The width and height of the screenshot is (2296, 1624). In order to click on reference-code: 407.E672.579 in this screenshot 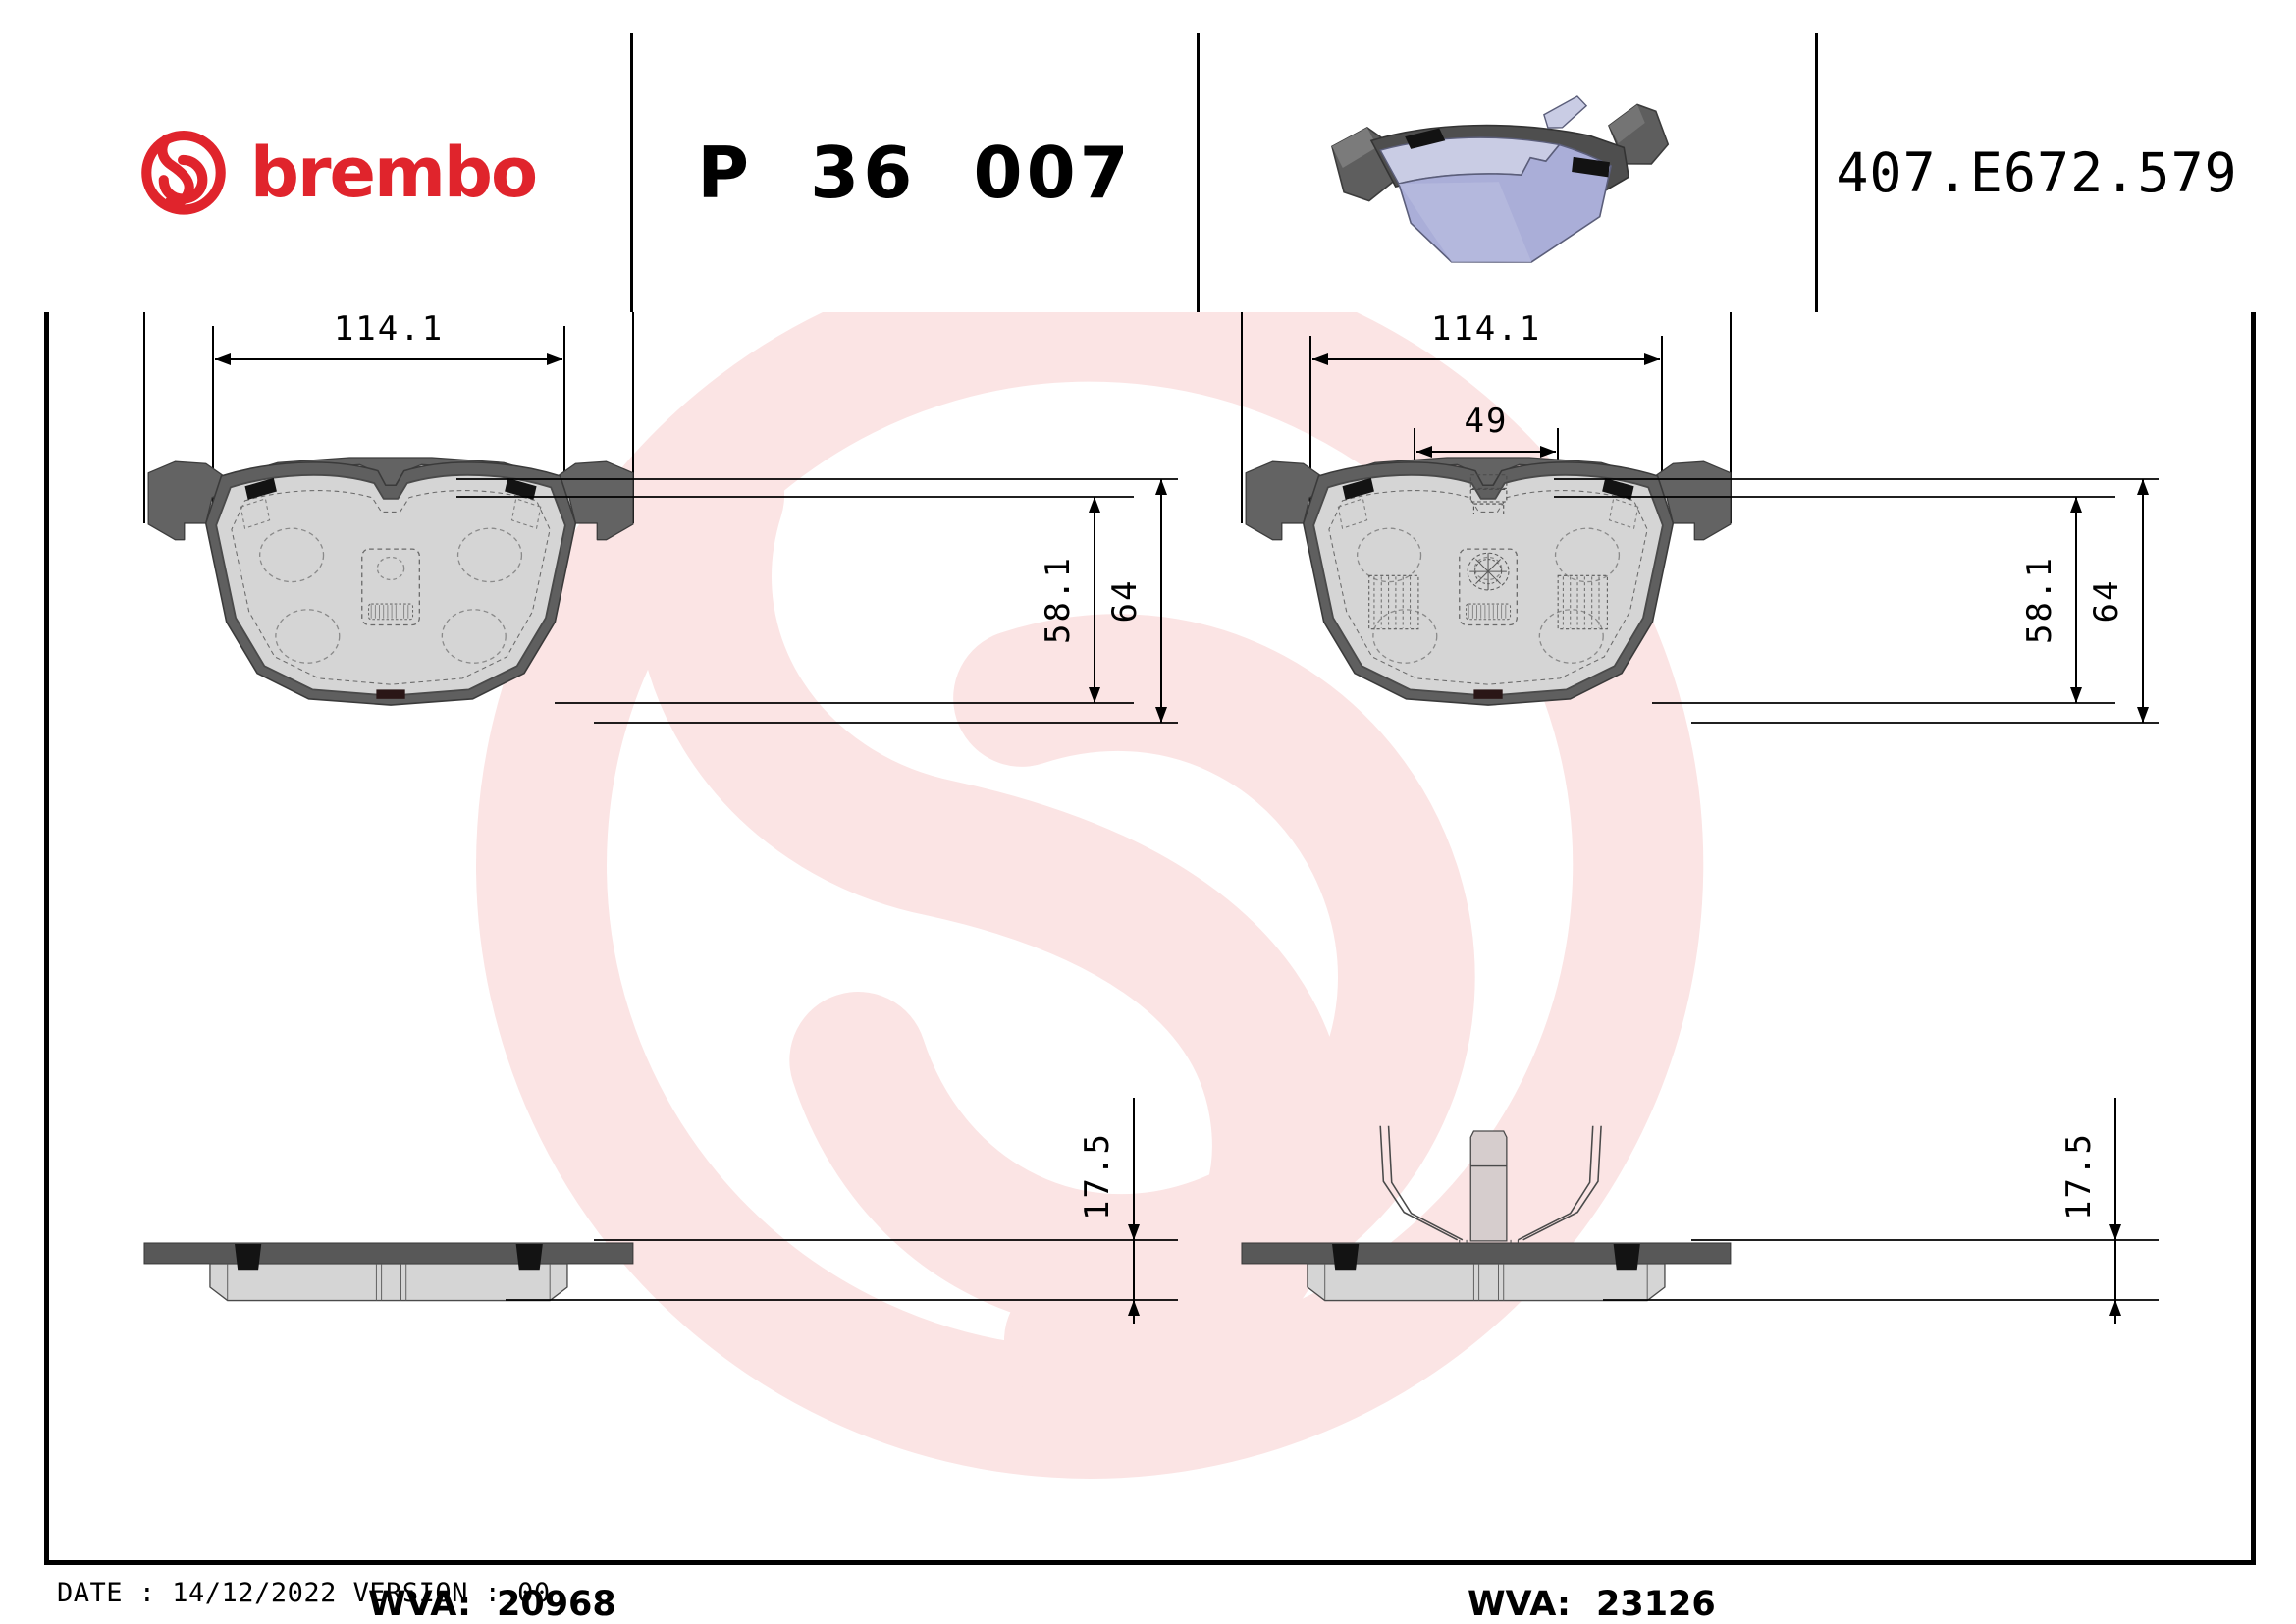, I will do `click(2037, 172)`.